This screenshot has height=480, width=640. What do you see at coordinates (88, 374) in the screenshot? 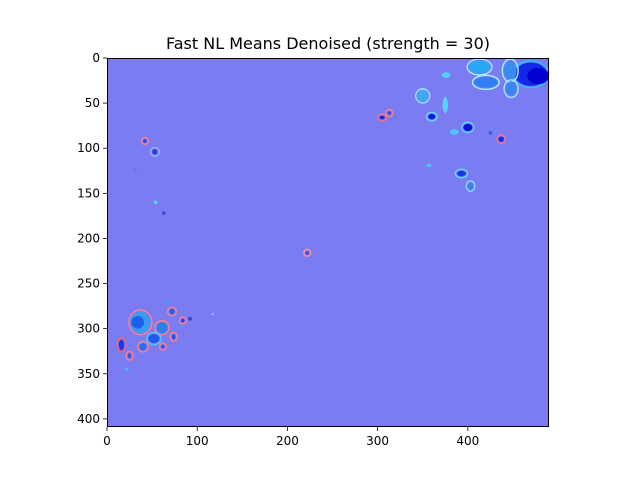
I see `y-tick-label-350: 350` at bounding box center [88, 374].